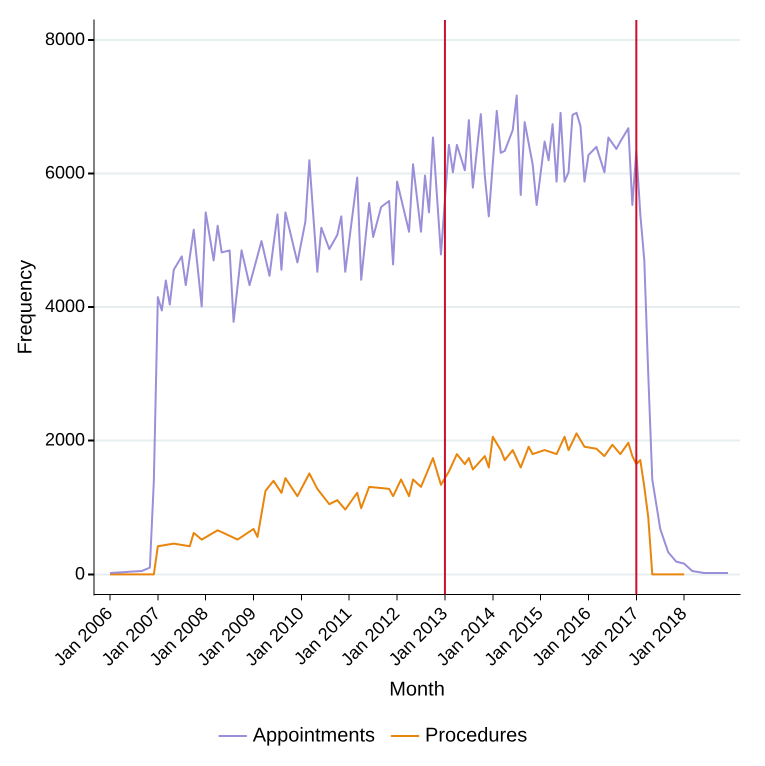  Describe the element at coordinates (80, 573) in the screenshot. I see `y-tick-label: 0` at that location.